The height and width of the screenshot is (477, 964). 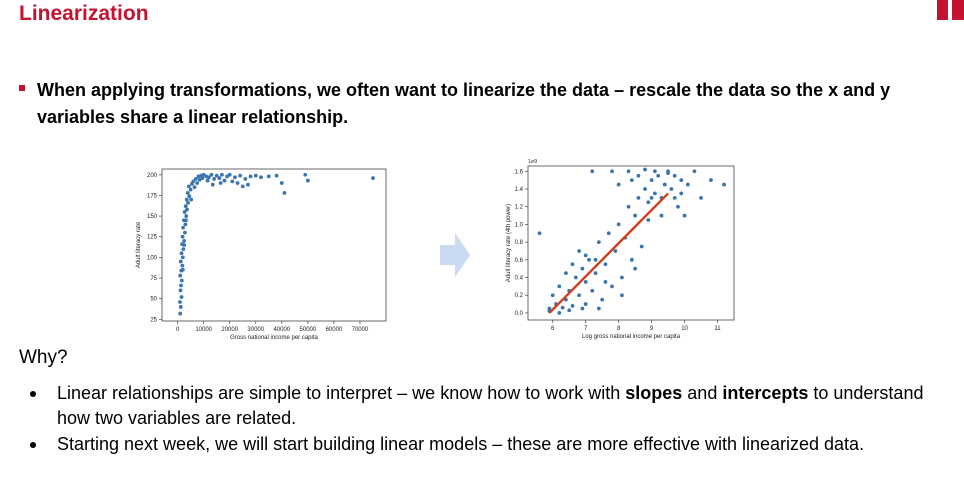 What do you see at coordinates (654, 393) in the screenshot?
I see `emphasis-term: slopes` at bounding box center [654, 393].